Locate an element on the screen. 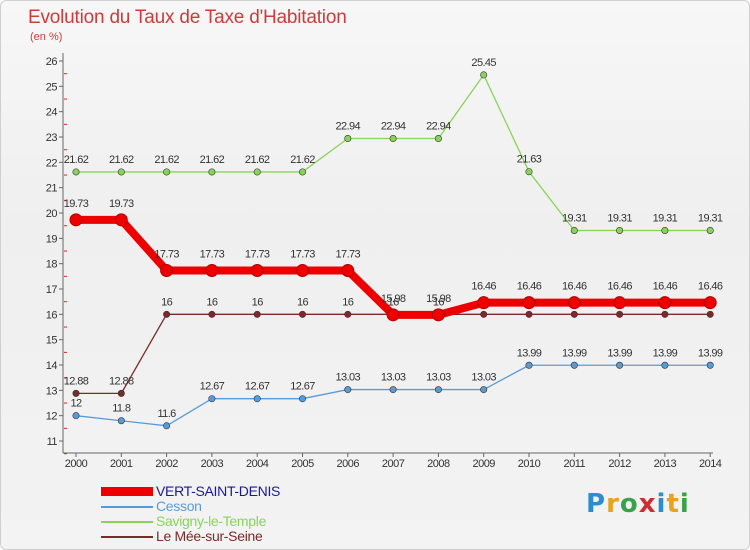 The image size is (750, 550). legend-label: Savigny-le-Temple is located at coordinates (211, 521).